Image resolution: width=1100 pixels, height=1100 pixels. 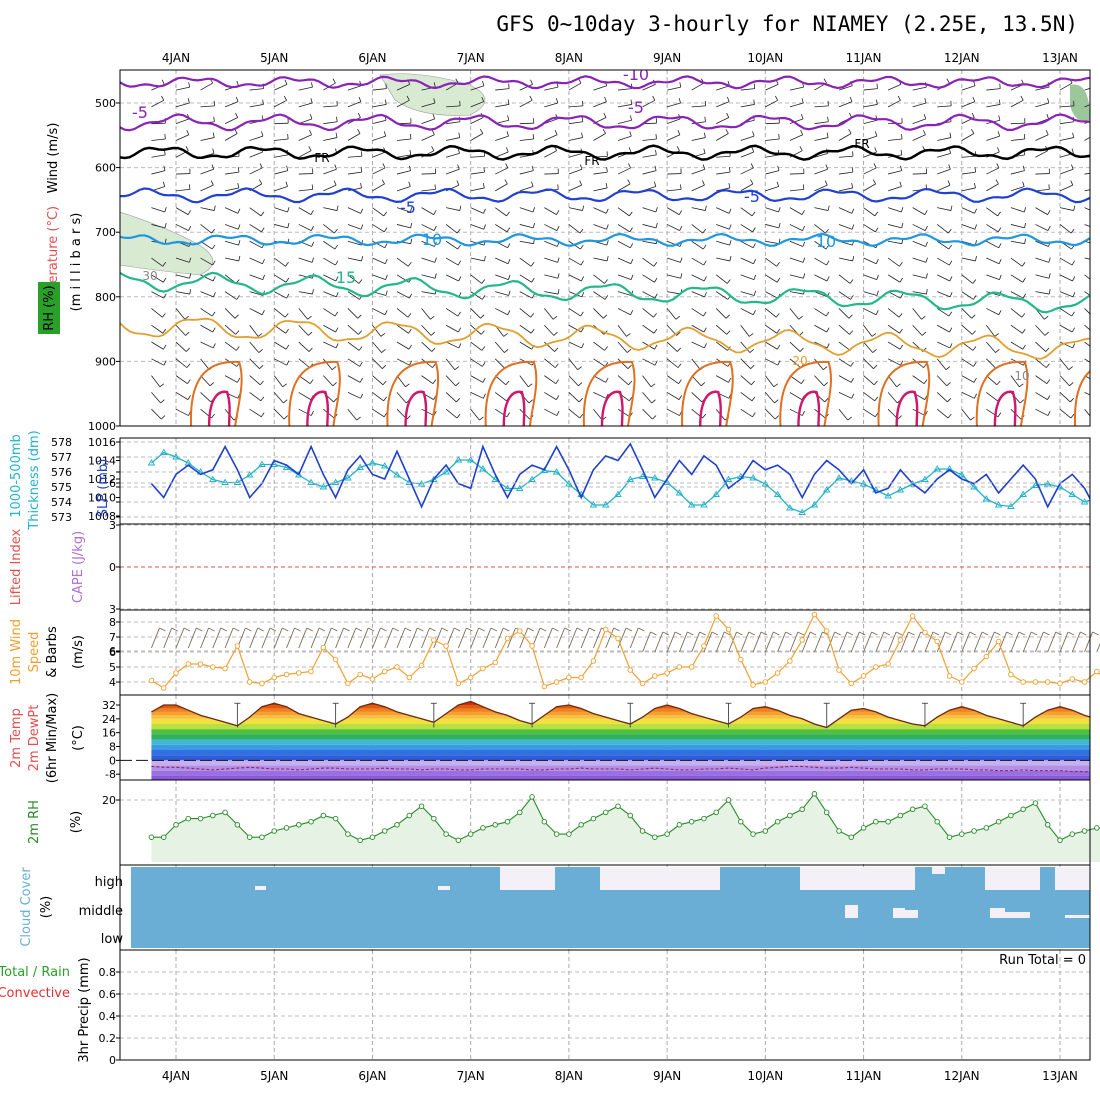 What do you see at coordinates (609, 393) in the screenshot?
I see `isotherm-arc` at bounding box center [609, 393].